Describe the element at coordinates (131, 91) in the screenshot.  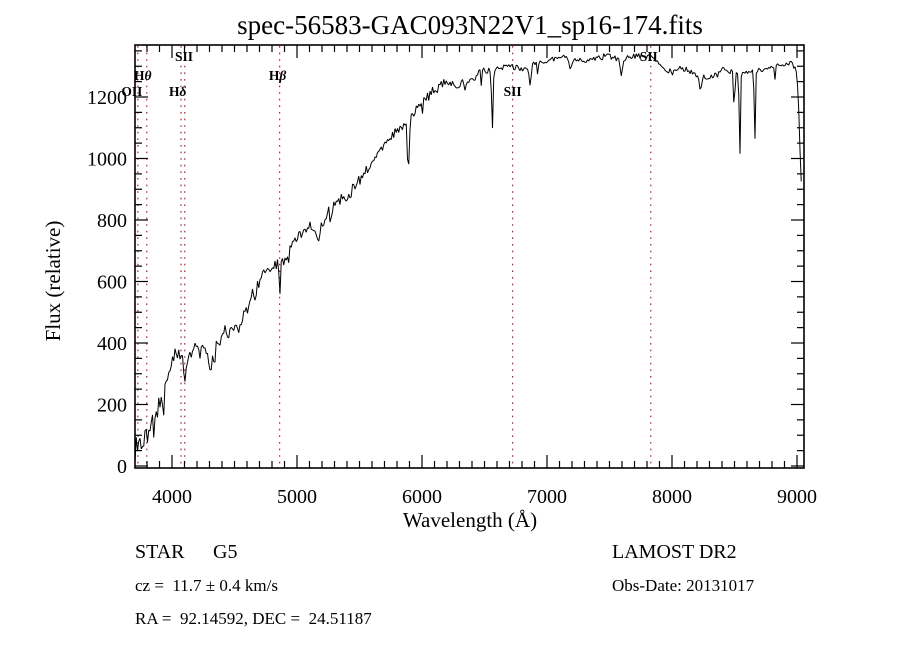
I see `spectral-line-label: OII` at that location.